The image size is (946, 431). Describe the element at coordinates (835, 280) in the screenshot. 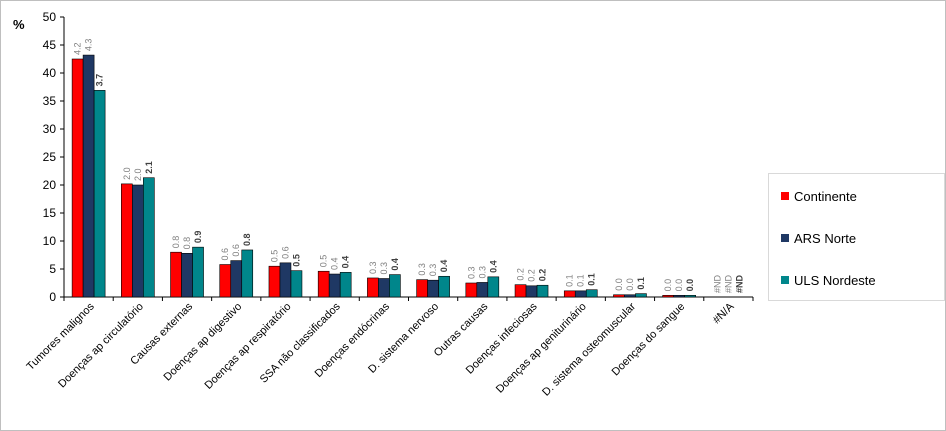

I see `legend-label: ULS Nordeste` at that location.